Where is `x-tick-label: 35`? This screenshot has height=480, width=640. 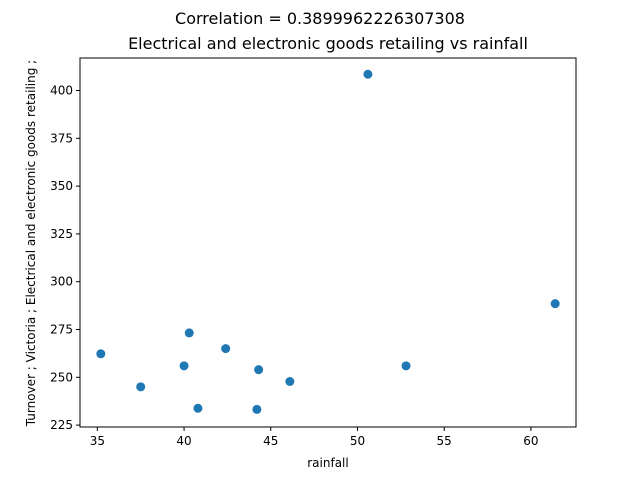
x-tick-label: 35 is located at coordinates (97, 441).